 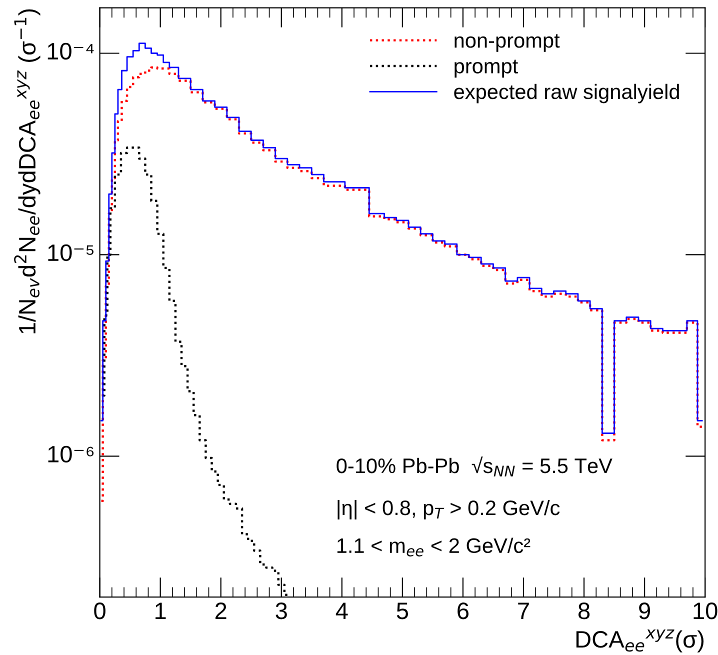 I want to click on x-tick-label: 8, so click(x=584, y=611).